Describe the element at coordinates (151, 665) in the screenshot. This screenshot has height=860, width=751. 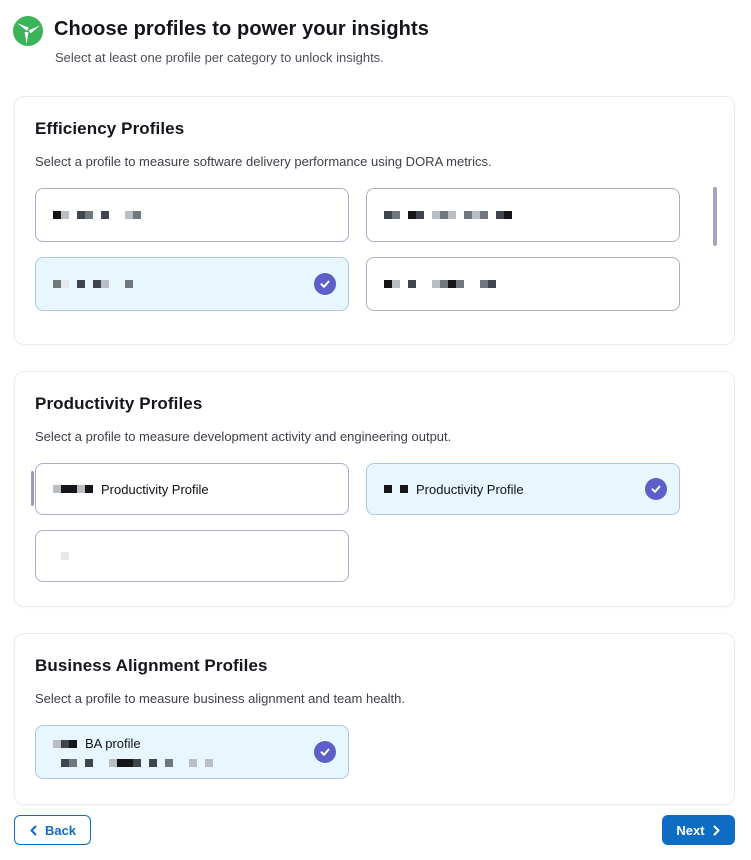
I see `section-title: Business Alignment Profiles` at that location.